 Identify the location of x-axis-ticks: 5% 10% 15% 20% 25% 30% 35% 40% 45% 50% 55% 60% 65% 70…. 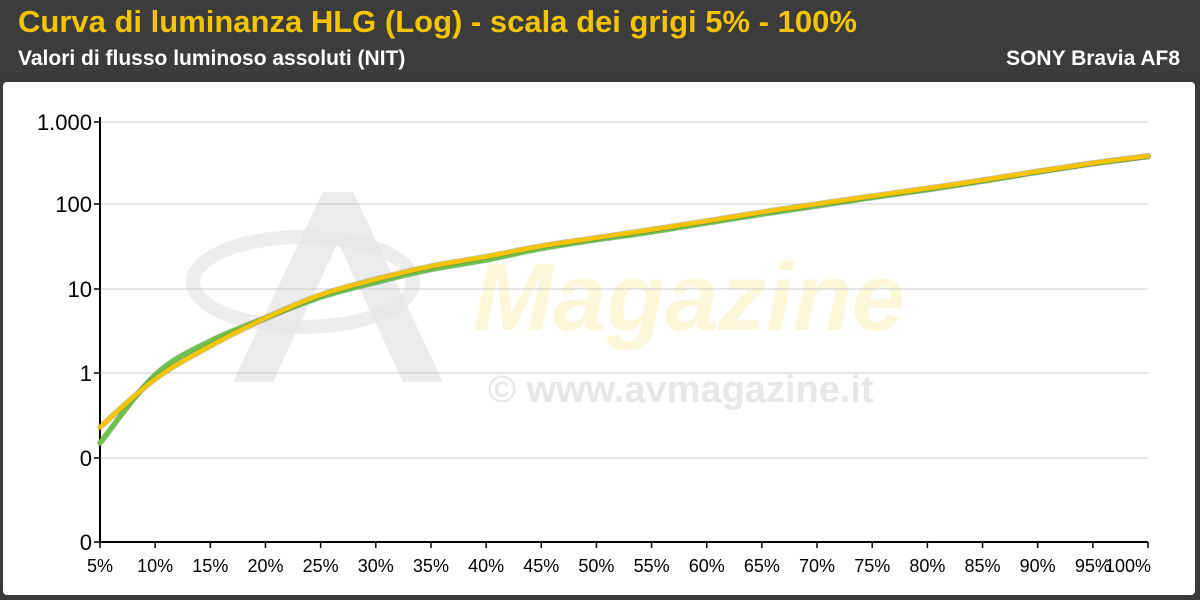
(619, 559).